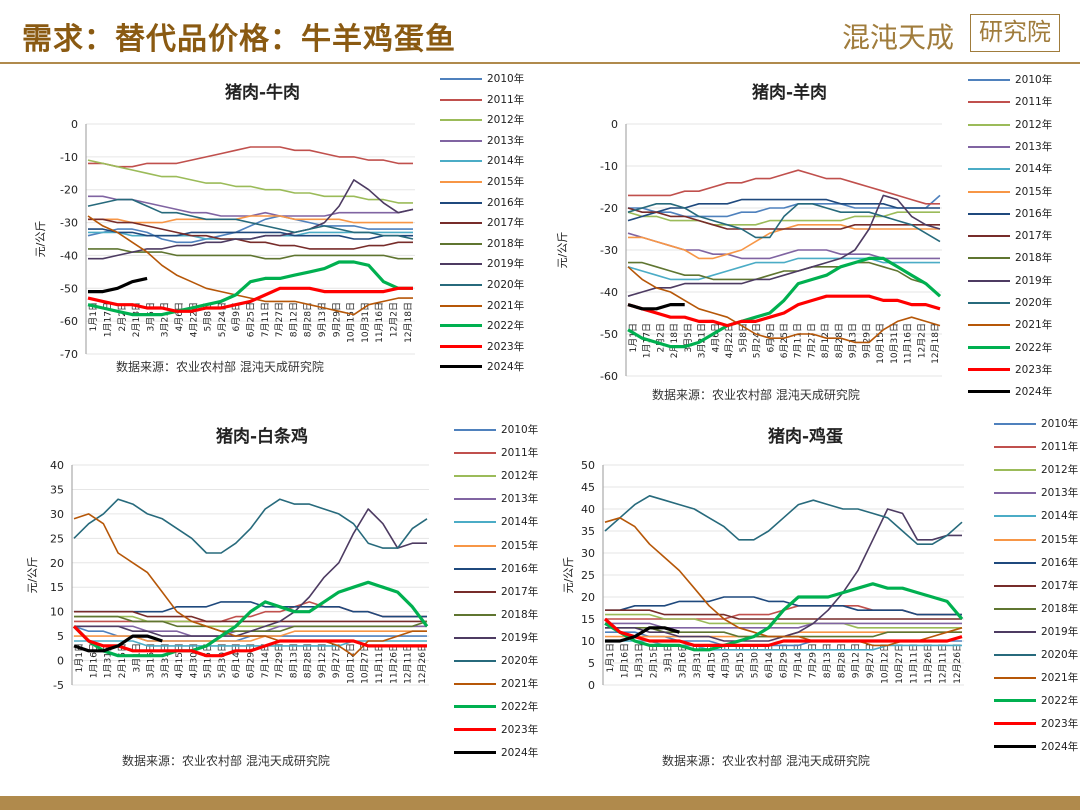 The height and width of the screenshot is (810, 1080). What do you see at coordinates (506, 346) in the screenshot?
I see `legend-label: 2023年` at bounding box center [506, 346].